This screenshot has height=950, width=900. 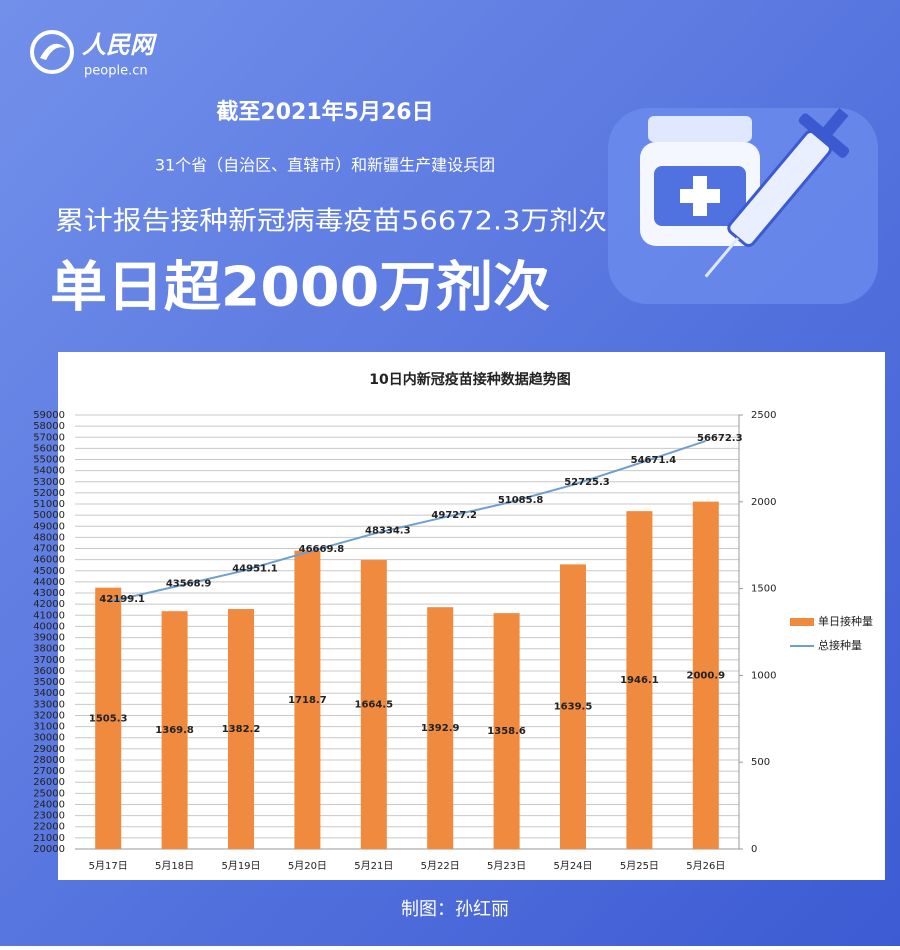 What do you see at coordinates (49, 515) in the screenshot?
I see `y-tick-label: 50000` at bounding box center [49, 515].